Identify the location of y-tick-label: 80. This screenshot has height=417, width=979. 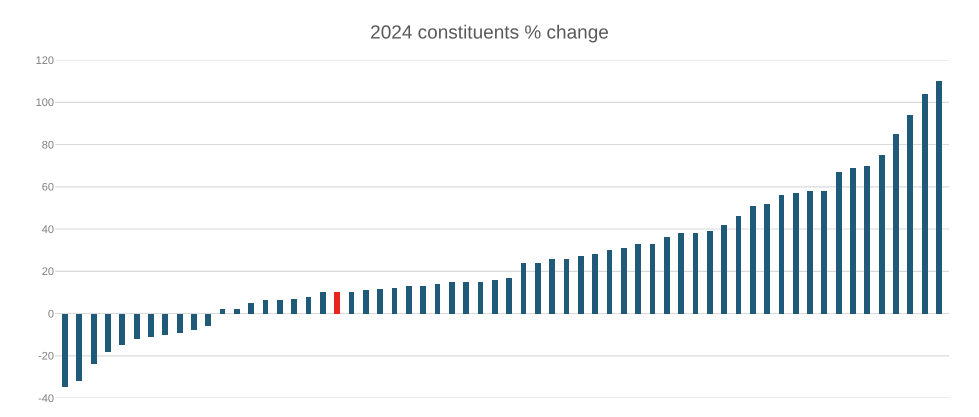
(48, 145).